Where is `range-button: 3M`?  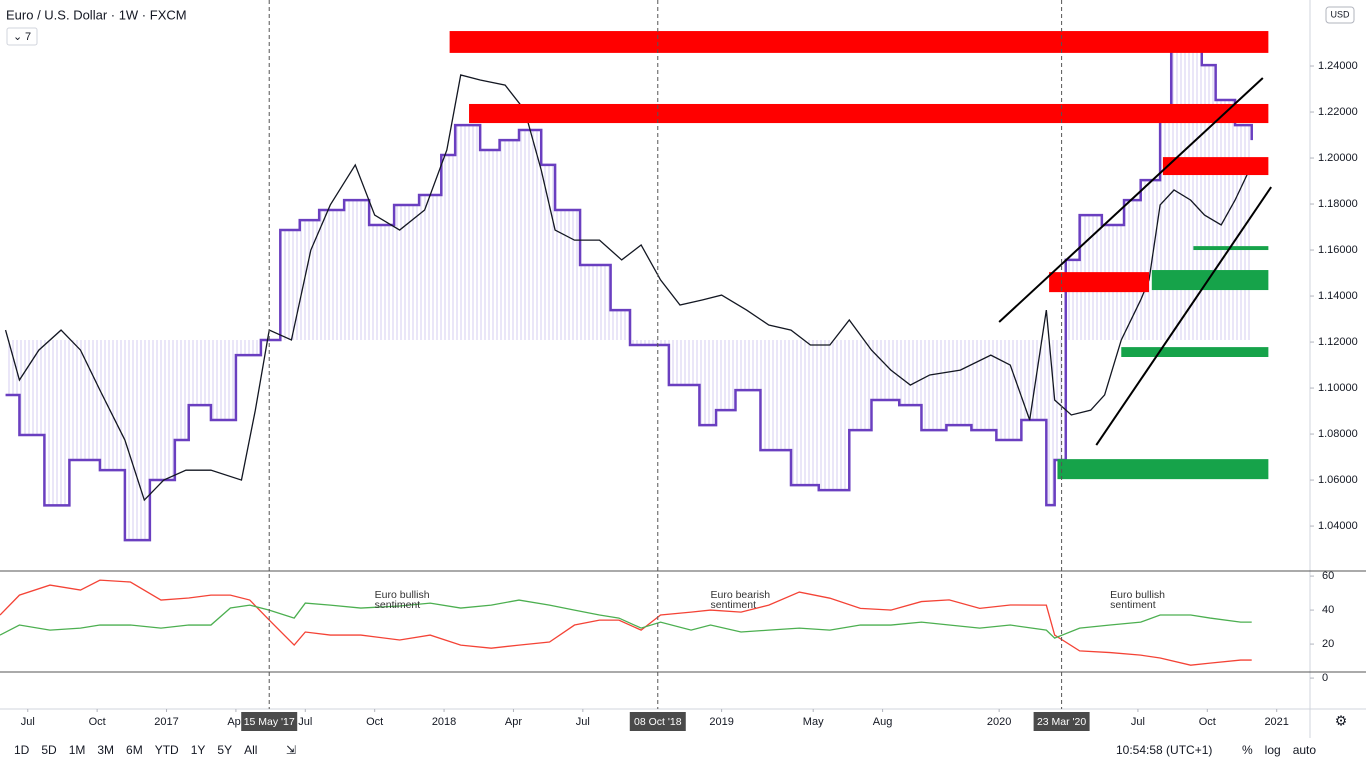
range-button: 3M is located at coordinates (106, 750).